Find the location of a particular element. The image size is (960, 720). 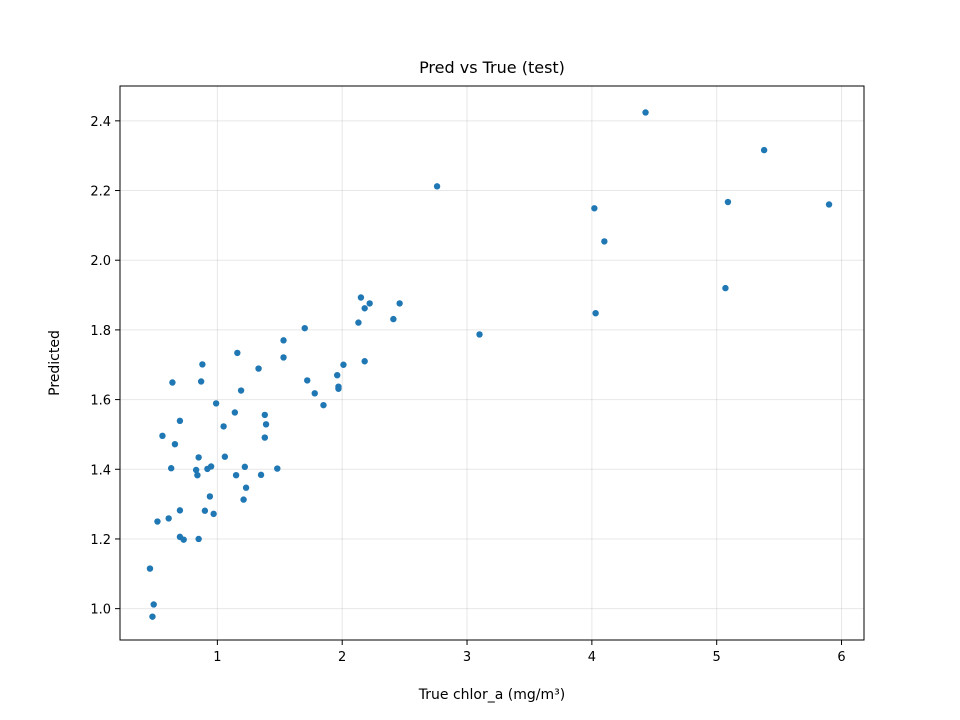

y-tick-label: 2.4 is located at coordinates (100, 122).